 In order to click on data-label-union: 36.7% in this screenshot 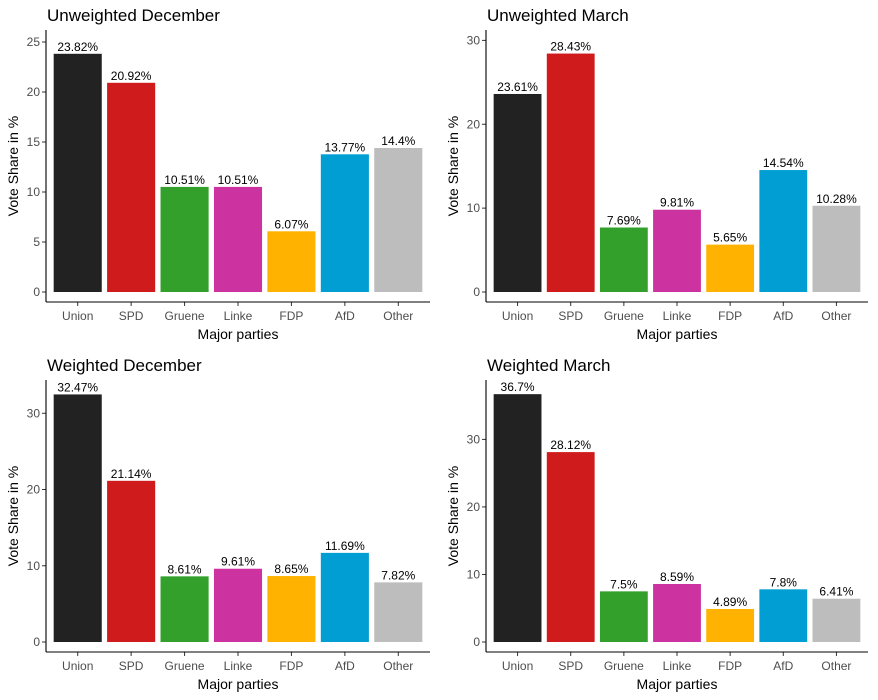, I will do `click(518, 387)`.